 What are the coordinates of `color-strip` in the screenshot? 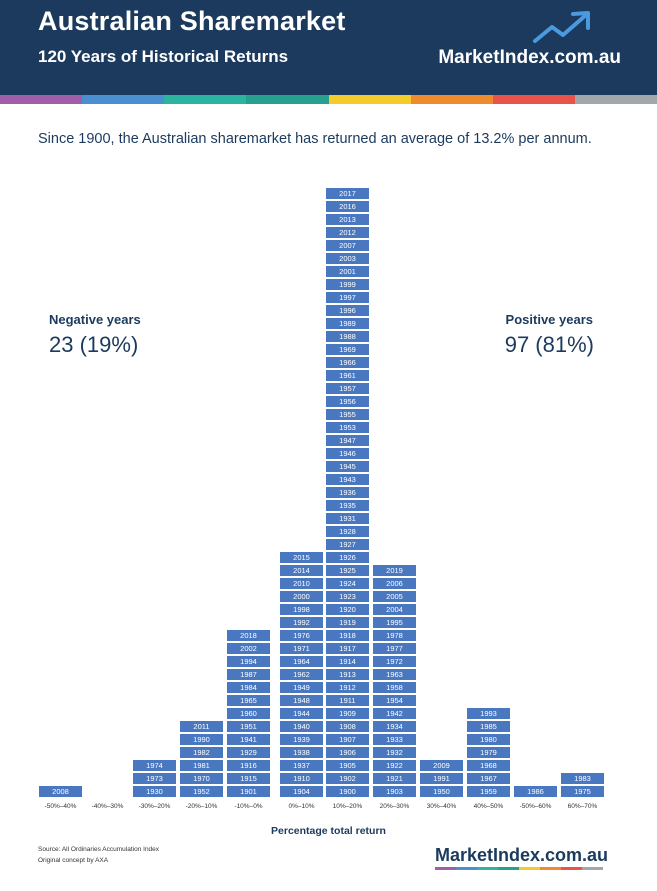 It's located at (328, 99).